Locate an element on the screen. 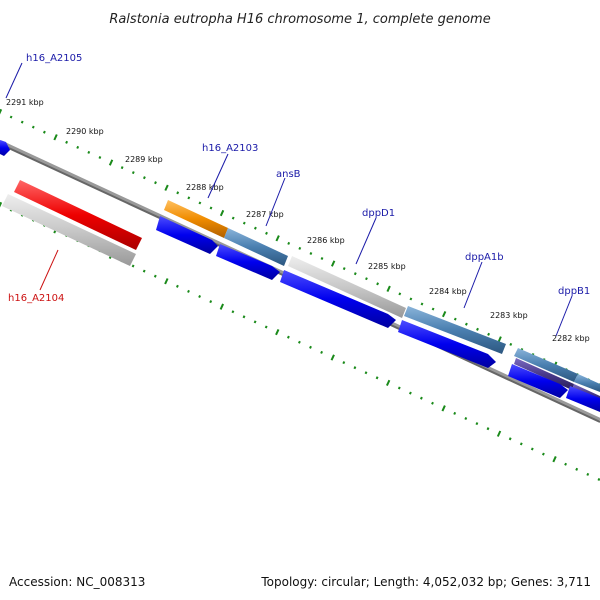 This screenshot has height=600, width=600. kbp-label-2283: 2283 kbp is located at coordinates (509, 315).